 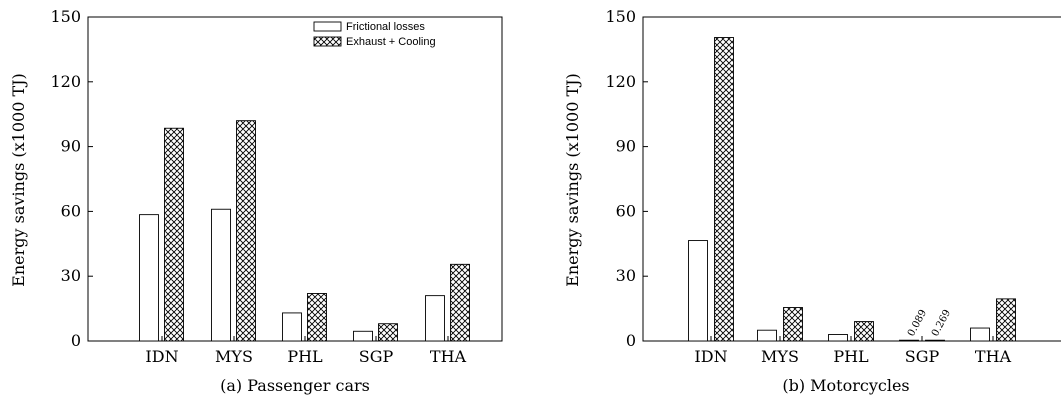 What do you see at coordinates (385, 27) in the screenshot?
I see `legend-label-frictional: Frictional losses` at bounding box center [385, 27].